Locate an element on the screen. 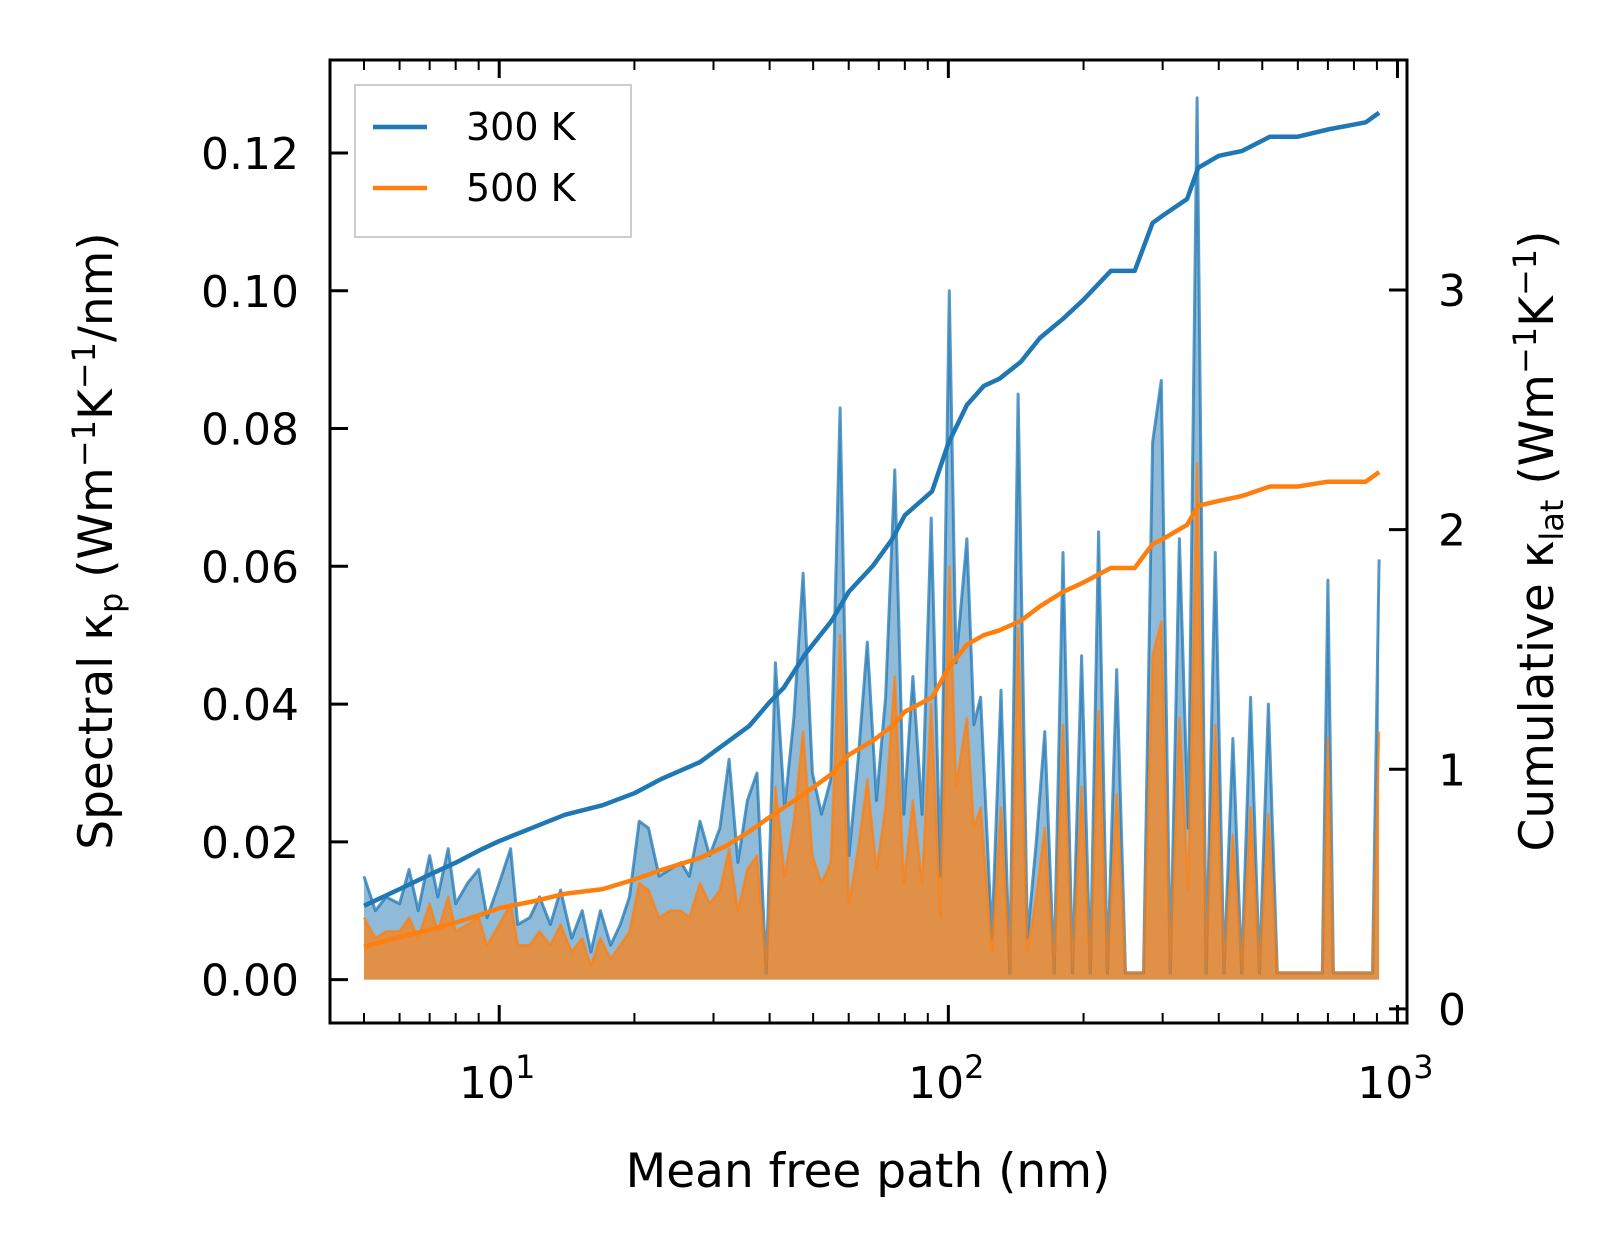 This screenshot has height=1254, width=1623. legend: 300 K 500 K is located at coordinates (493, 161).